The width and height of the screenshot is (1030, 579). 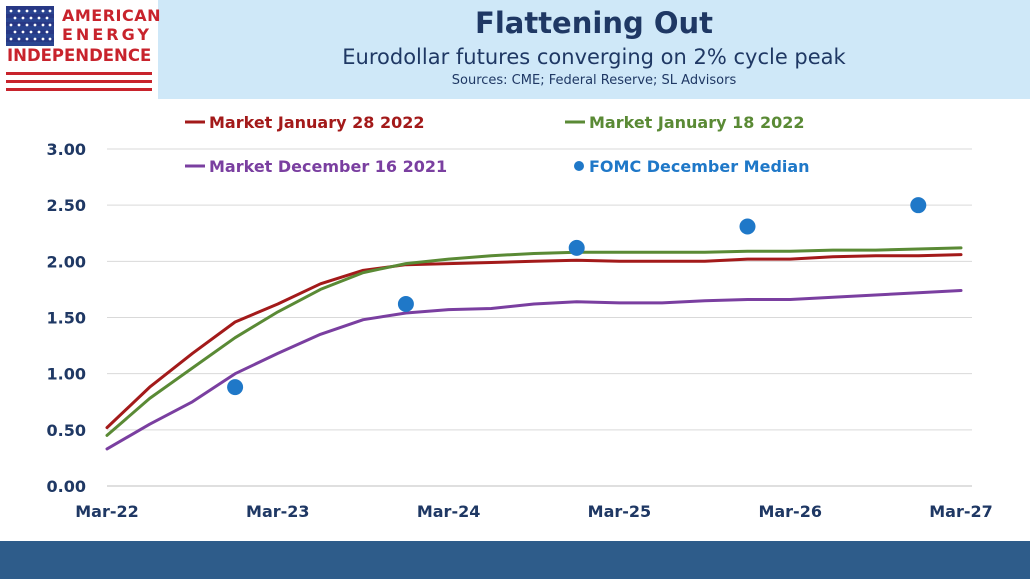 What do you see at coordinates (79, 55) in the screenshot?
I see `logo-line-3: INDEPENDENCE` at bounding box center [79, 55].